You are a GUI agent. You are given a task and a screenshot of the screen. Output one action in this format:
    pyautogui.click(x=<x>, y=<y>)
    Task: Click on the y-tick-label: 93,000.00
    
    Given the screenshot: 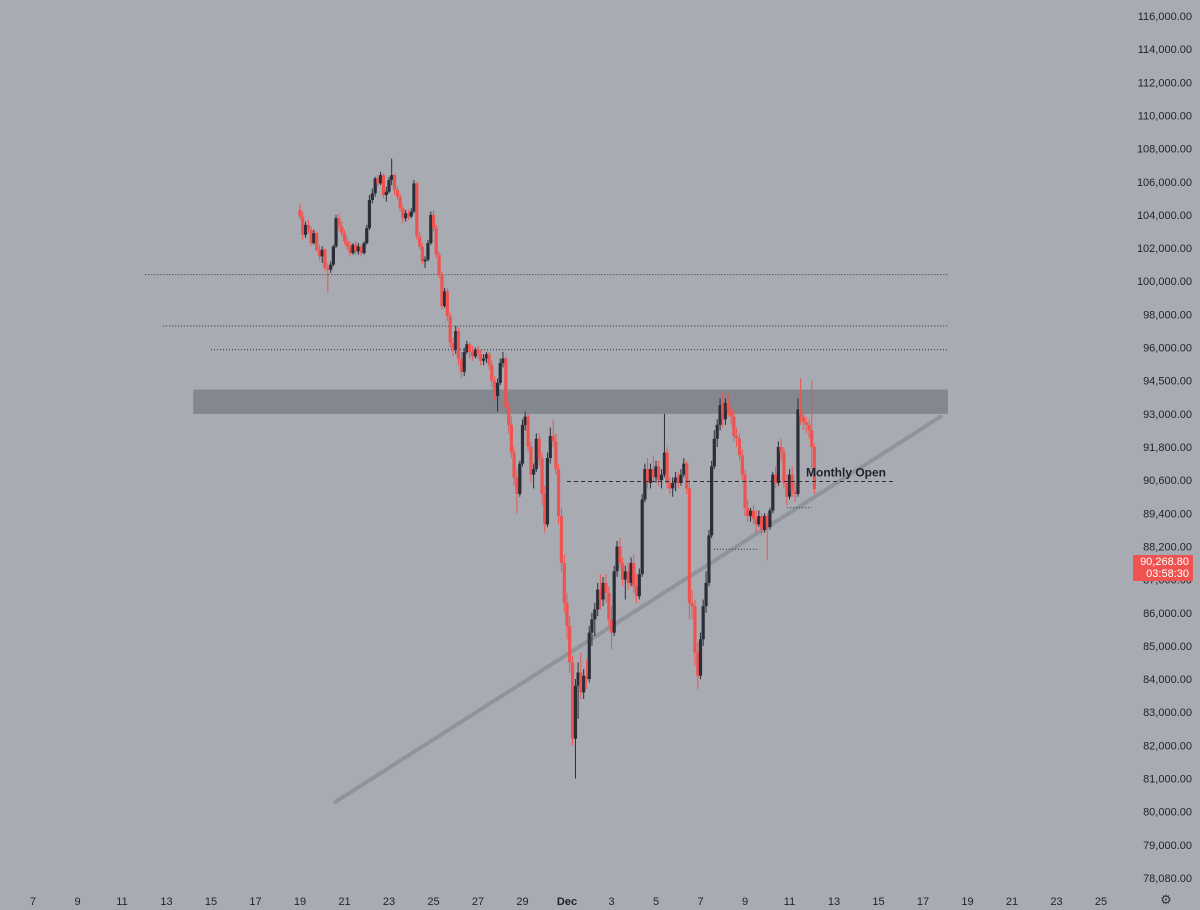 What is the action you would take?
    pyautogui.click(x=1167, y=415)
    